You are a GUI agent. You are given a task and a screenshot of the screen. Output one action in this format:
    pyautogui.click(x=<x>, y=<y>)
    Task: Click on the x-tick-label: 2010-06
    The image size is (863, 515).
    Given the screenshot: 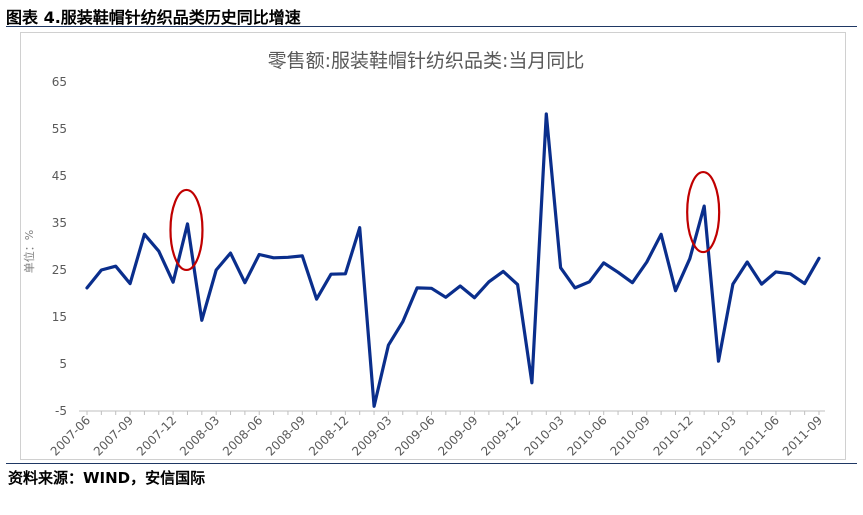 What is the action you would take?
    pyautogui.click(x=586, y=435)
    